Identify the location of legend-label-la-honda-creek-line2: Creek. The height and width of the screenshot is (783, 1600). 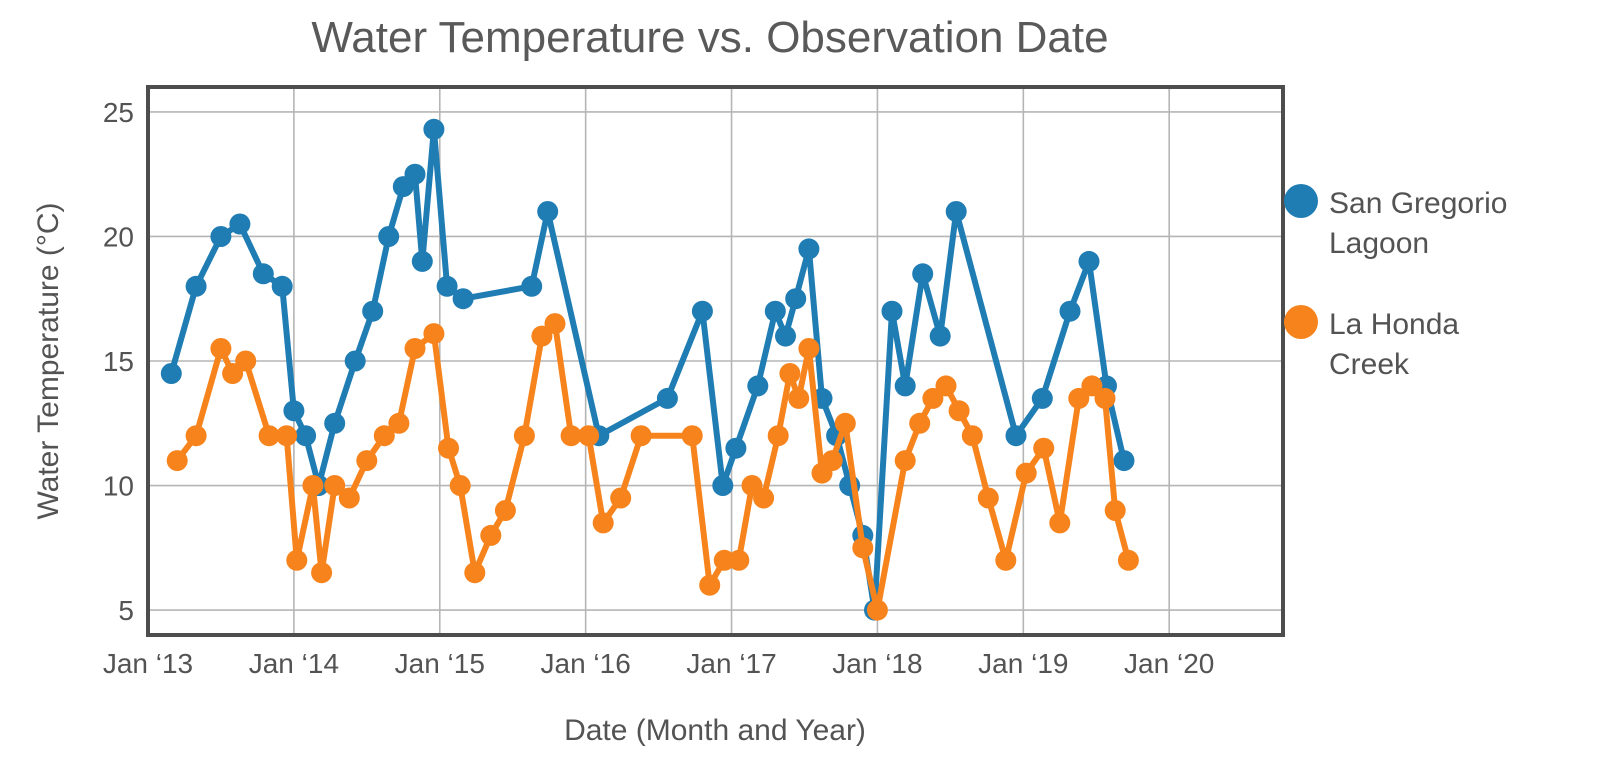
(1369, 364).